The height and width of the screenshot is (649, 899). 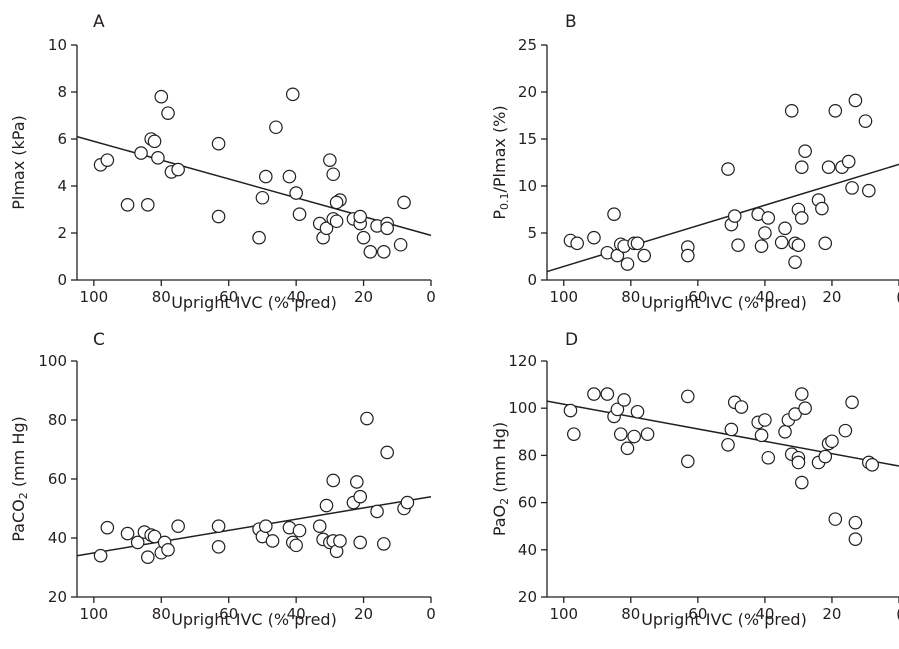 I want to click on panel-d-x-axis-title: Upright IVC (% pred), so click(x=724, y=619).